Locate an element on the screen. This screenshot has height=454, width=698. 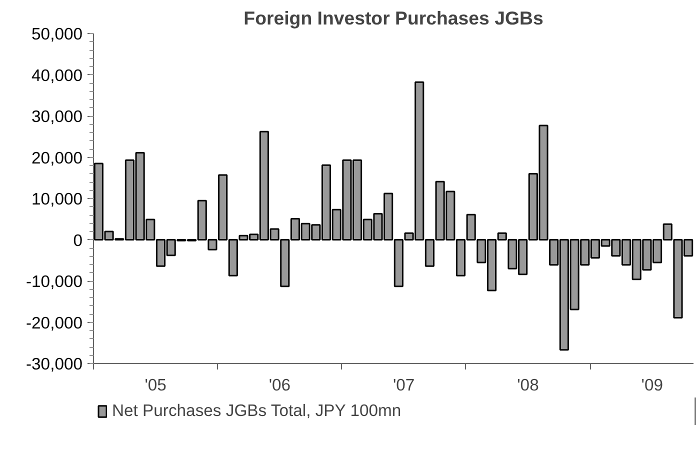
y-tick-label: 10,000 is located at coordinates (57, 199).